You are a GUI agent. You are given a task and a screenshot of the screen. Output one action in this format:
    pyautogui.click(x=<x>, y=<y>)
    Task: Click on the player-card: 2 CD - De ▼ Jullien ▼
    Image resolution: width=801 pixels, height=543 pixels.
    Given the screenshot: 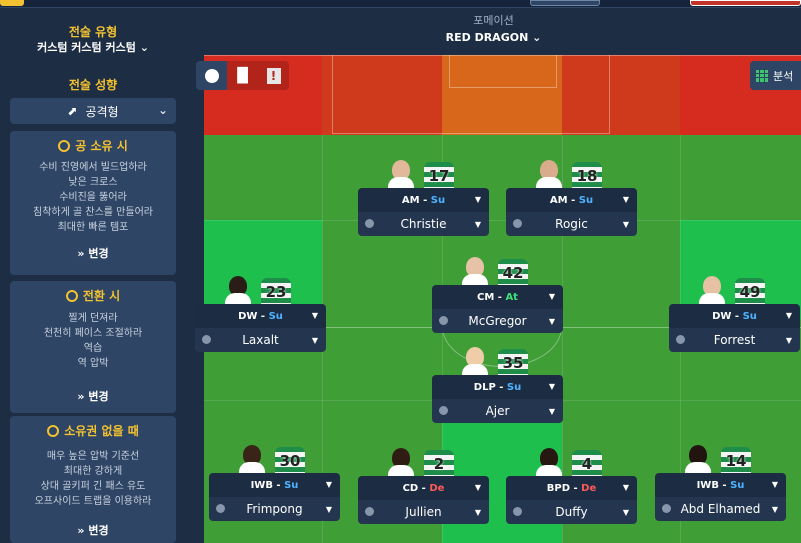 What is the action you would take?
    pyautogui.click(x=423, y=486)
    